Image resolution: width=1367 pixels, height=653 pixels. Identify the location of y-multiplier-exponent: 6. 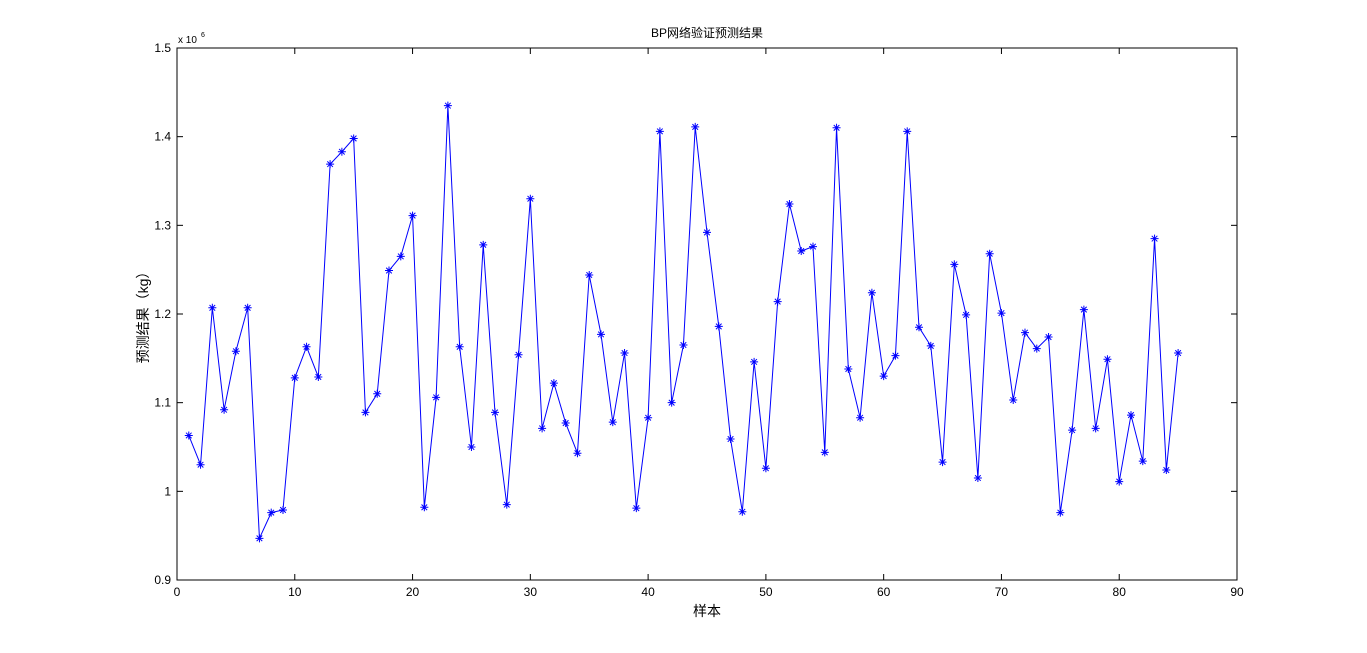
(203, 35).